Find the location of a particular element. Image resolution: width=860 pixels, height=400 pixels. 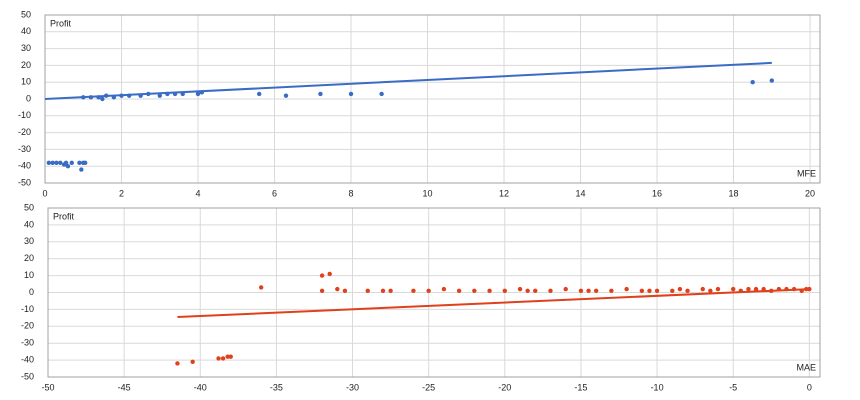

x-tick-label: -40 is located at coordinates (200, 387).